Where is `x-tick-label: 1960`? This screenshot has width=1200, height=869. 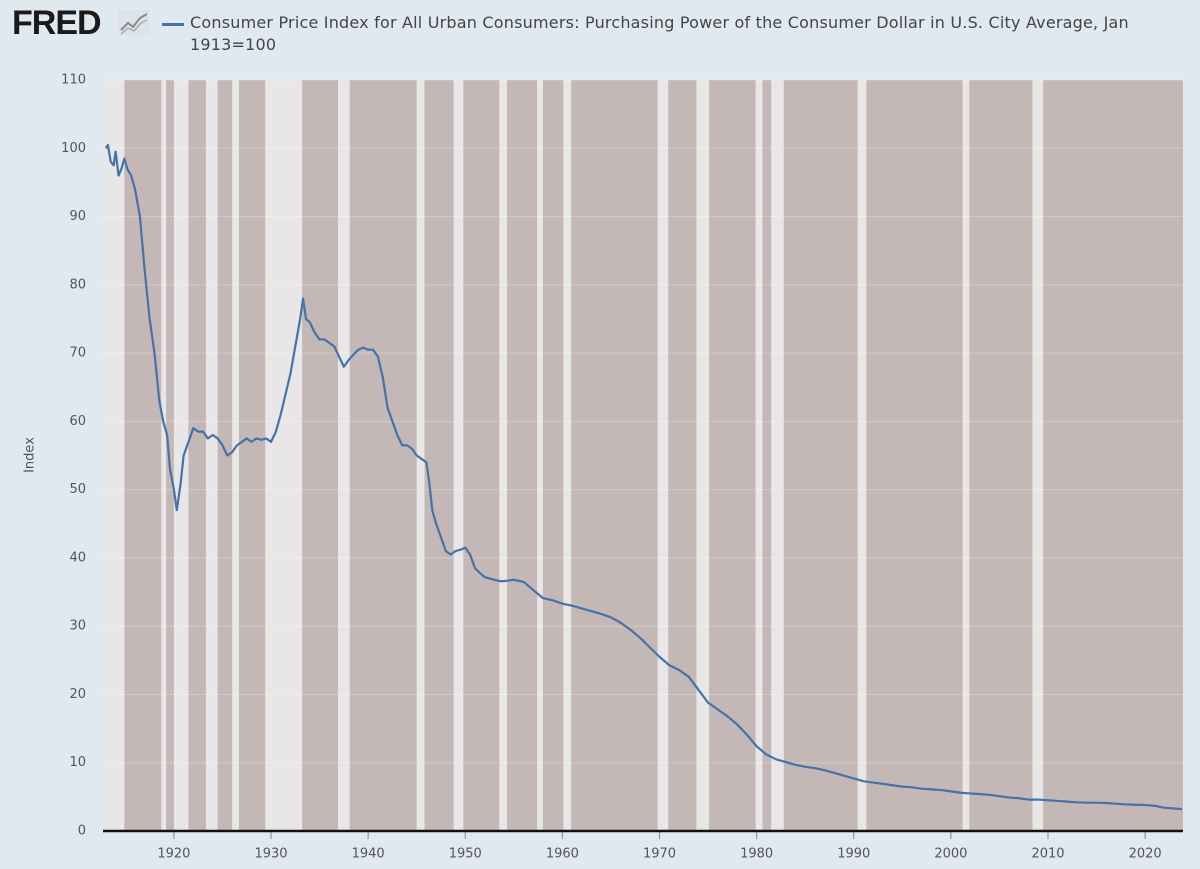
x-tick-label: 1960 is located at coordinates (562, 854).